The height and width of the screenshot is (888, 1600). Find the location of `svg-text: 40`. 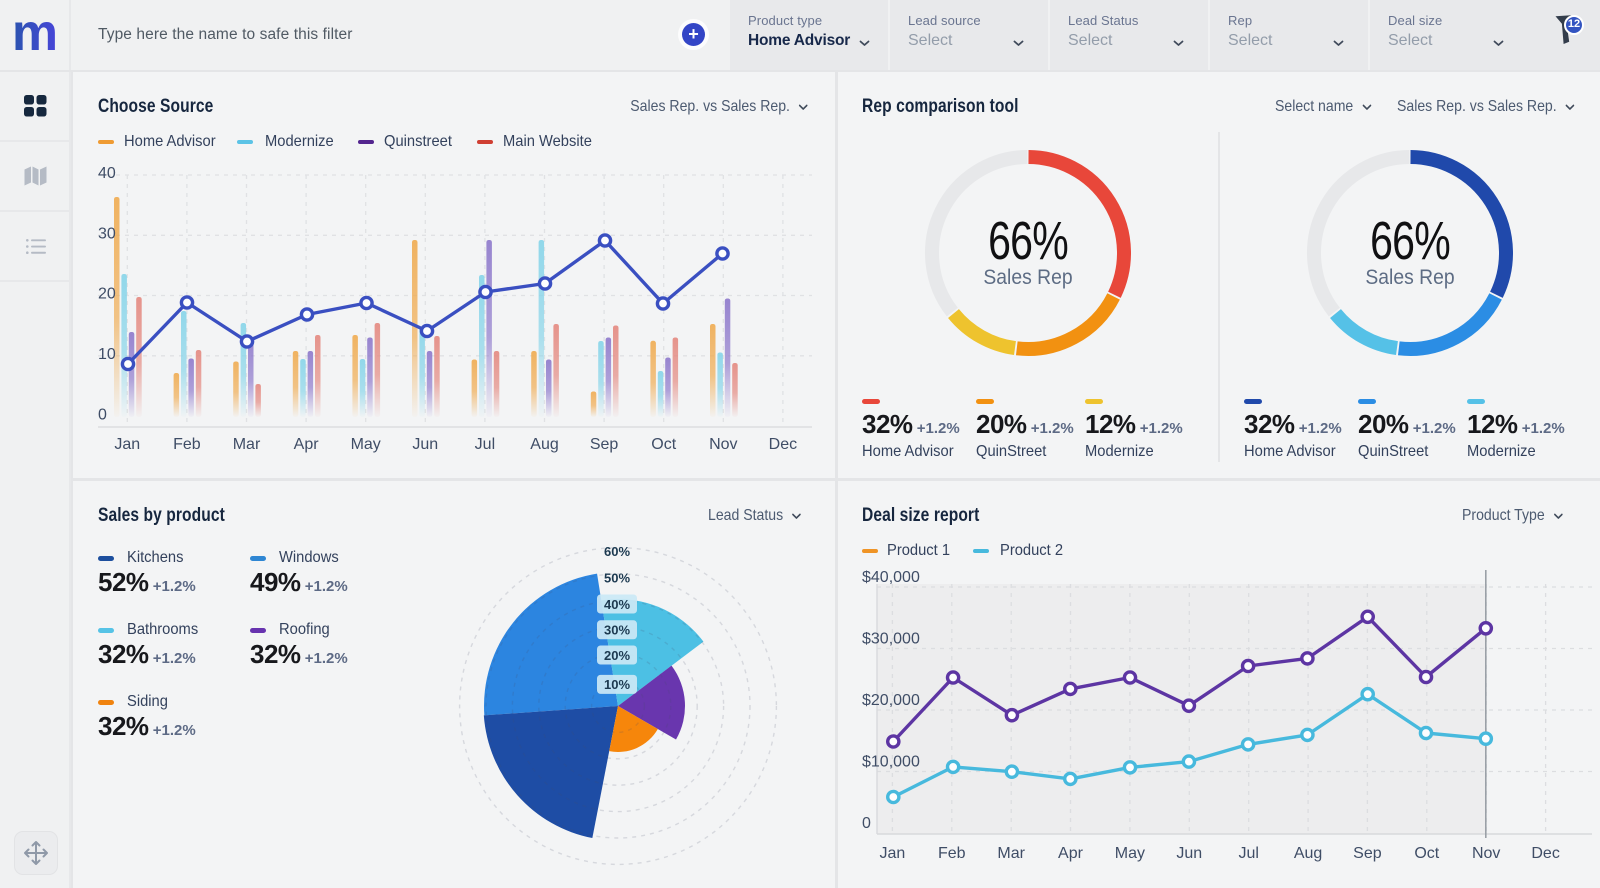

svg-text: 40 is located at coordinates (107, 173).